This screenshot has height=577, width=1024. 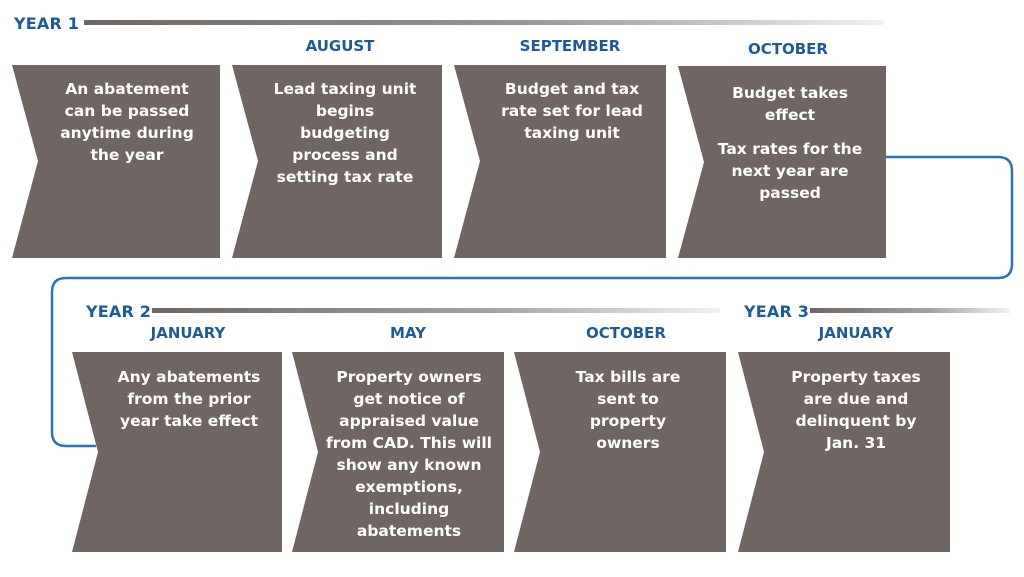 What do you see at coordinates (484, 22) in the screenshot?
I see `year1-rule-line` at bounding box center [484, 22].